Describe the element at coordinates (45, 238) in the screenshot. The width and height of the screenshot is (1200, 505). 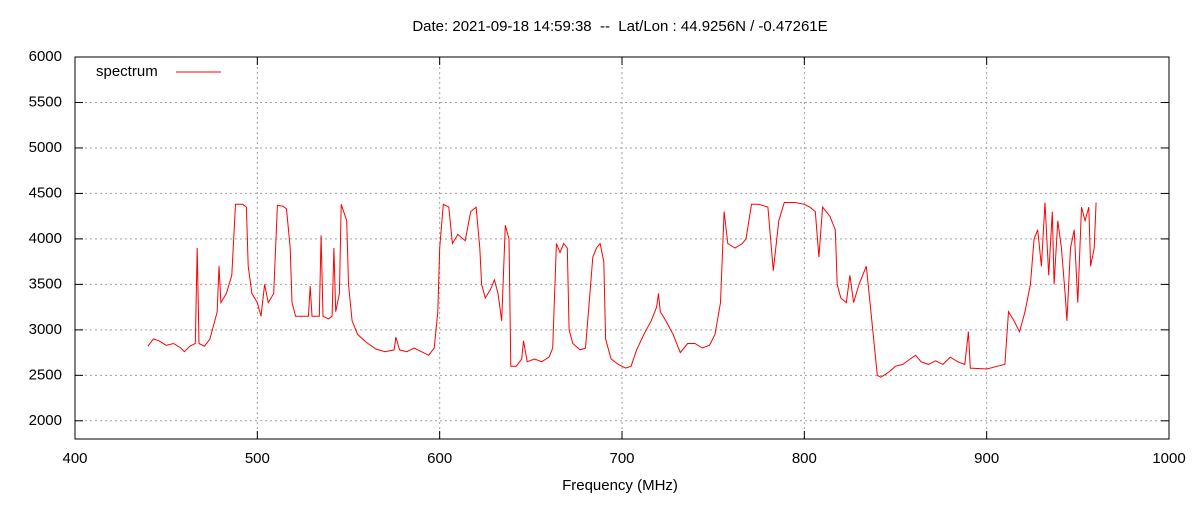
I see `y-tick-label: 4000` at that location.